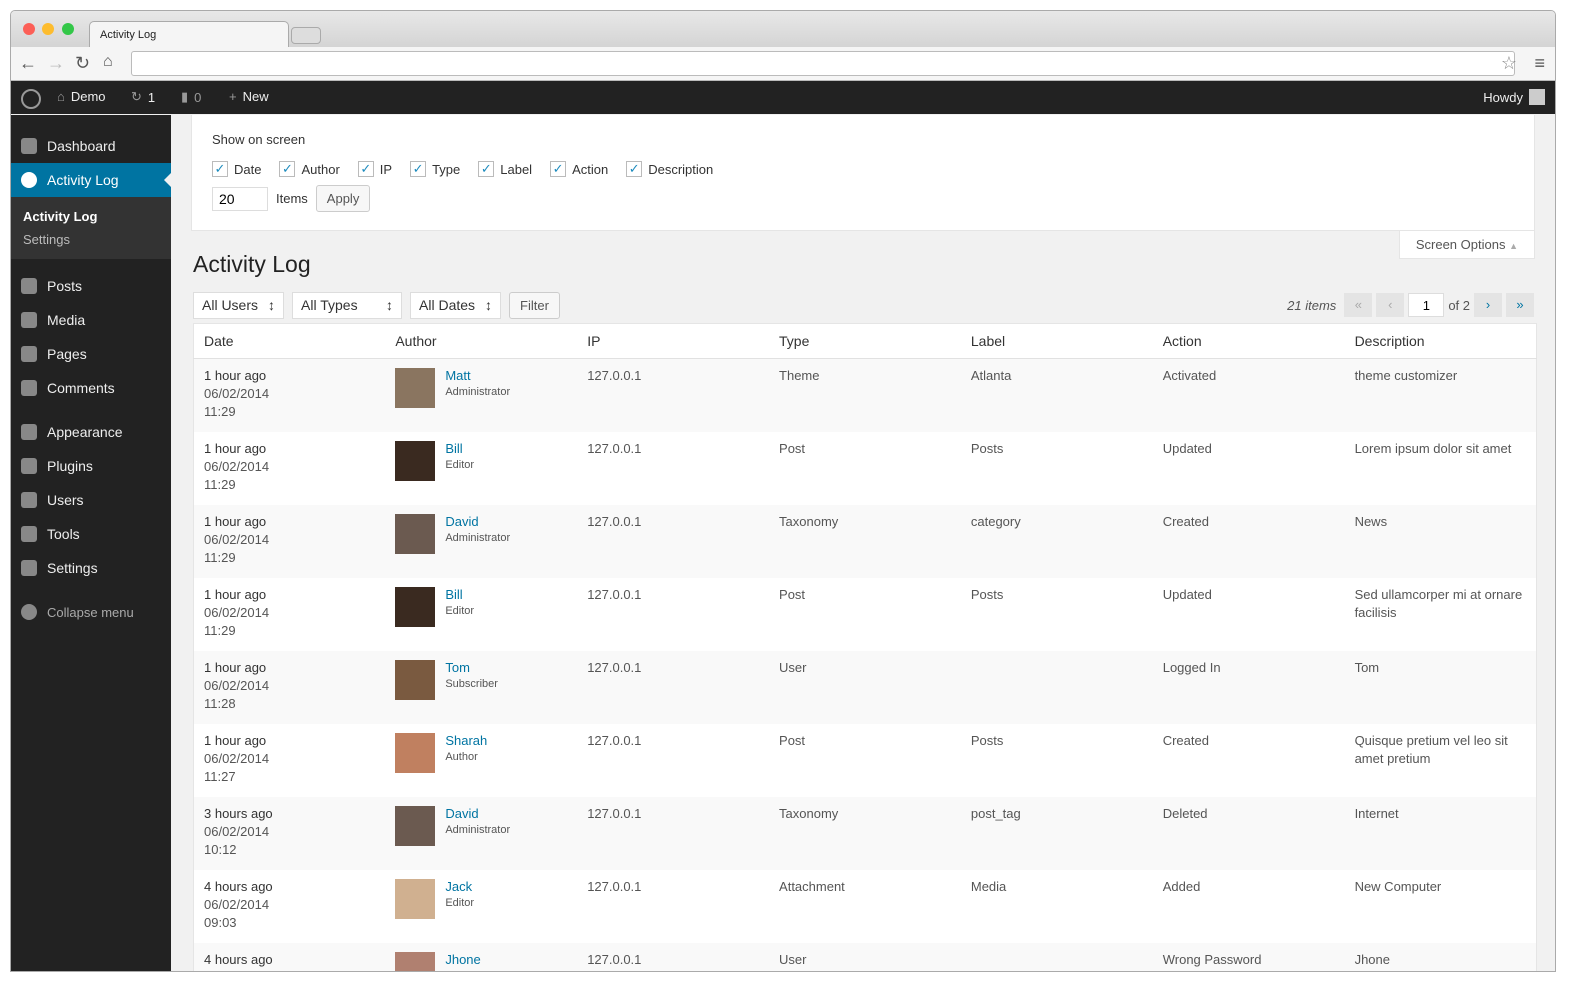  I want to click on users-select: All Users ↕, so click(239, 305).